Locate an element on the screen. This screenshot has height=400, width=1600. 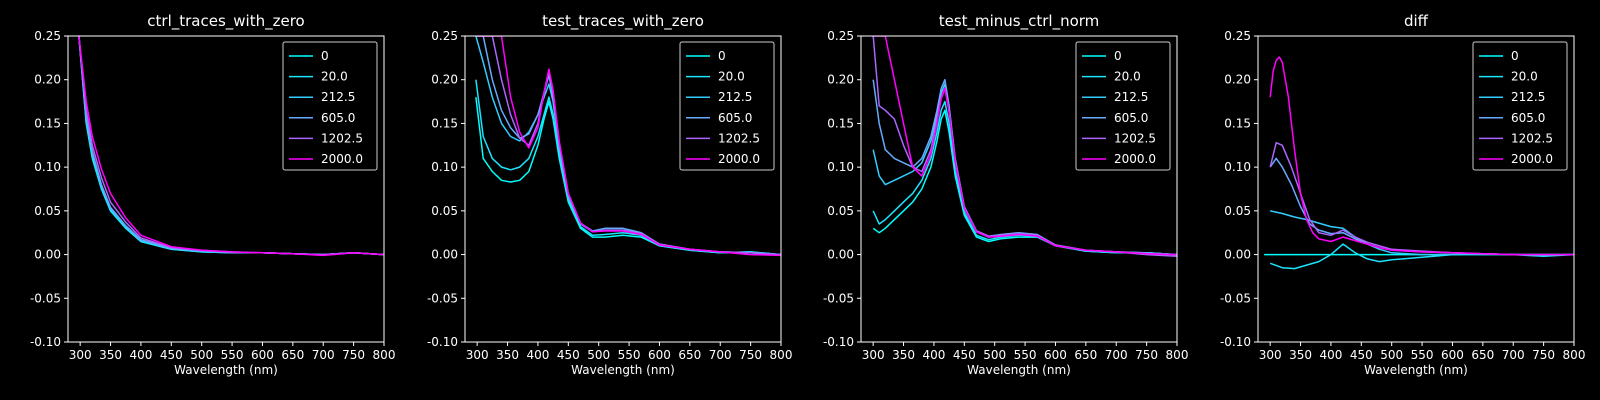
chart-title: diff is located at coordinates (1416, 21).